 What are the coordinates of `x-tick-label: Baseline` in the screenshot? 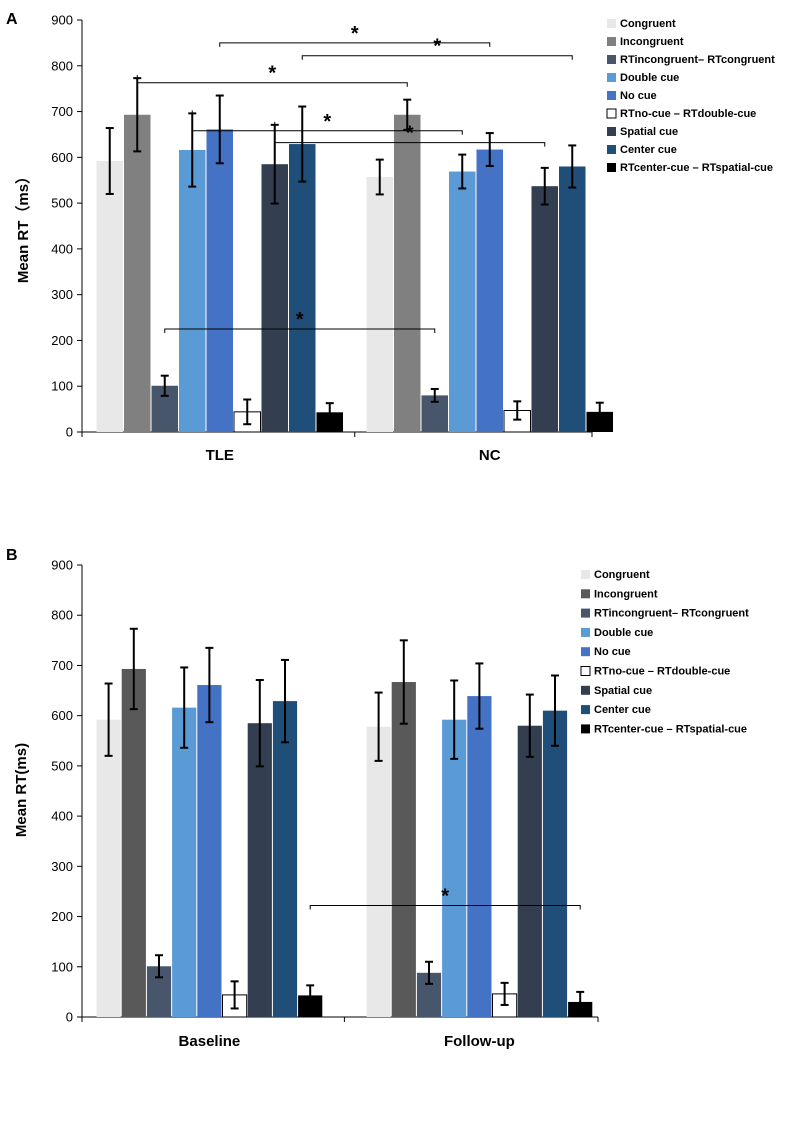 It's located at (210, 1041).